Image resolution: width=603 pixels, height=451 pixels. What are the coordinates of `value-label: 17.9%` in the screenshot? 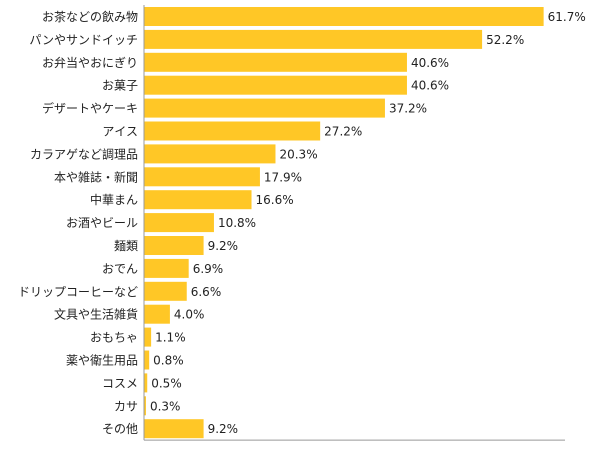 It's located at (283, 177).